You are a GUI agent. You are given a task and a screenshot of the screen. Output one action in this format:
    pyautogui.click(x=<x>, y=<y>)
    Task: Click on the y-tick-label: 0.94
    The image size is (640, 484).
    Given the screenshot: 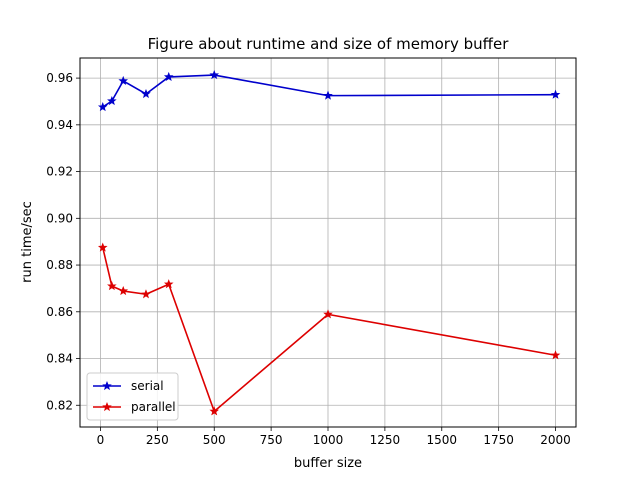 What is the action you would take?
    pyautogui.click(x=59, y=125)
    